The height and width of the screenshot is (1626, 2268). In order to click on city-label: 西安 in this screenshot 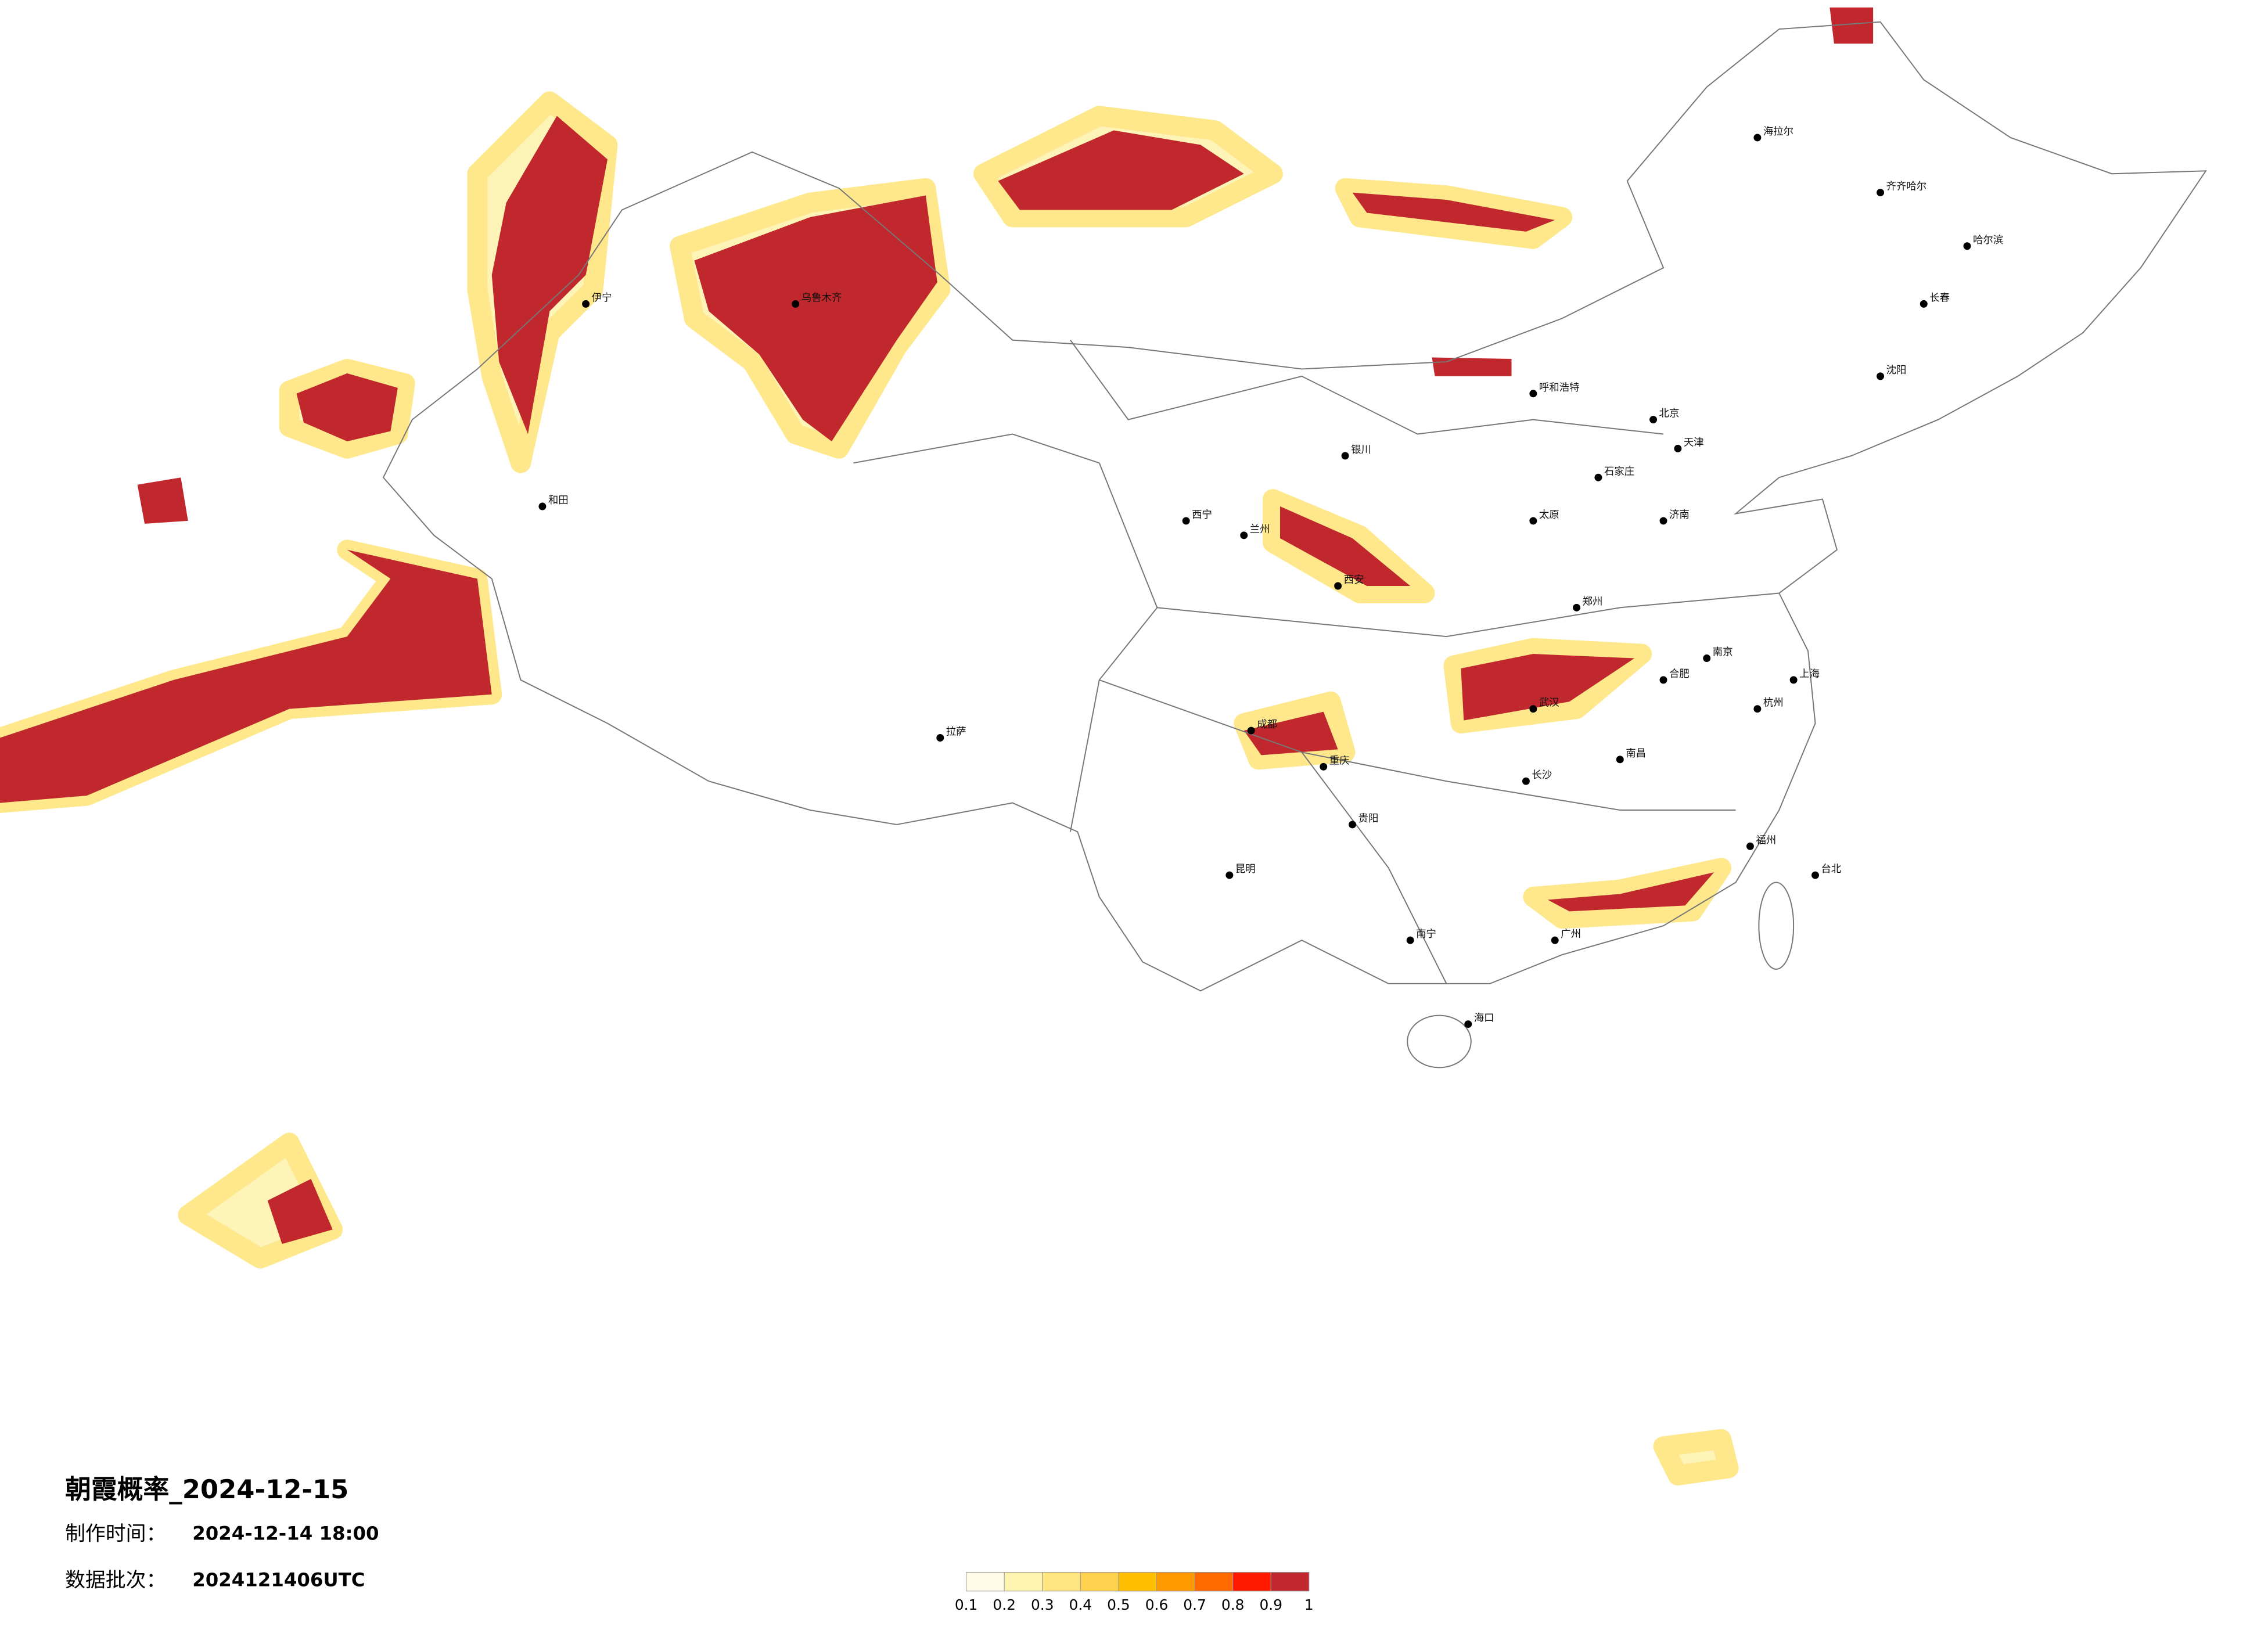, I will do `click(1354, 580)`.